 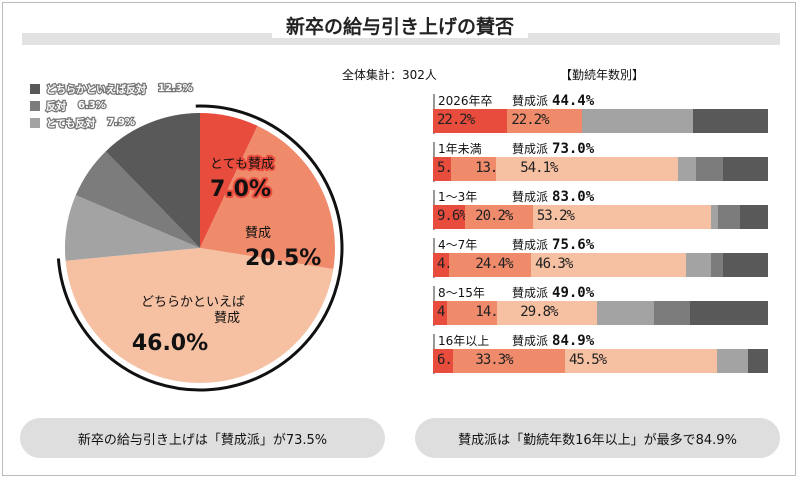 I want to click on summary-right: 賛成派は「勤続年数16年以上」が最多で84.9%, so click(x=597, y=438).